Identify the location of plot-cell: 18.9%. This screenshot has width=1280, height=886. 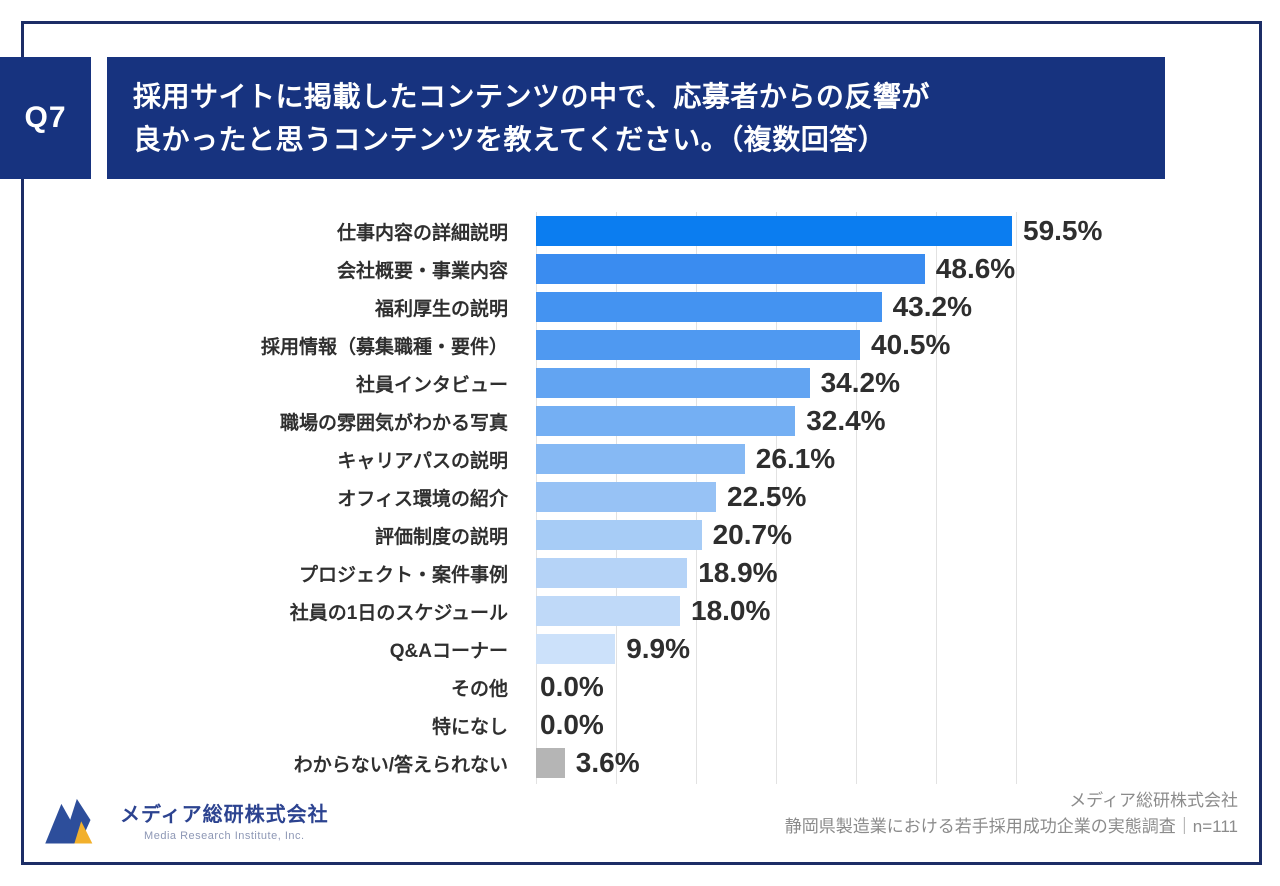
(885, 573).